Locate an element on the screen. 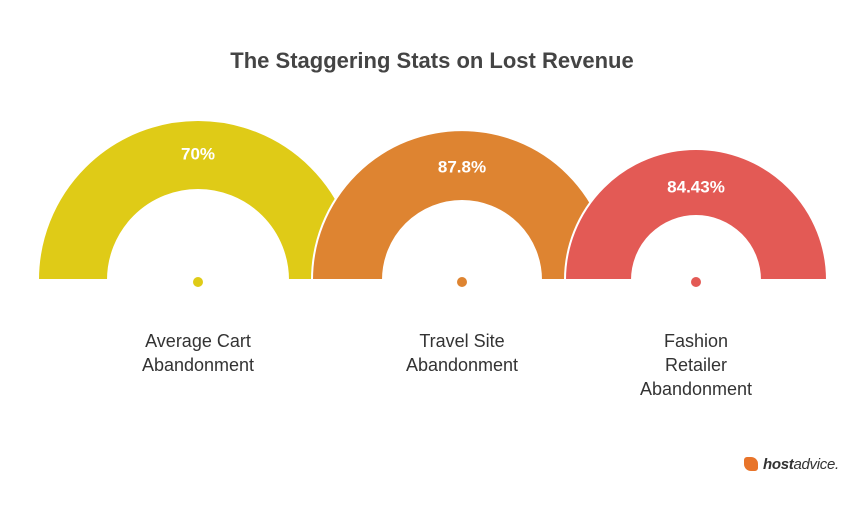 The height and width of the screenshot is (509, 864). category-label: Travel Site Abandonment is located at coordinates (462, 353).